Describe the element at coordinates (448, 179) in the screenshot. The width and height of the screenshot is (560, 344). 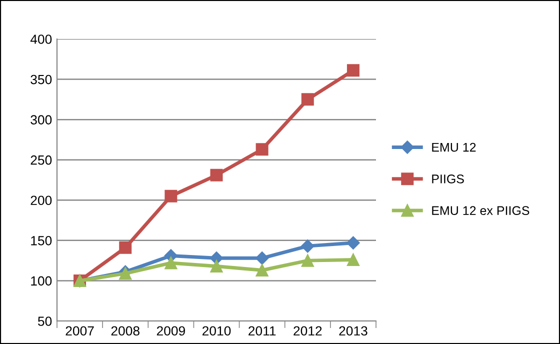
I see `legend-label: PIIGS` at that location.